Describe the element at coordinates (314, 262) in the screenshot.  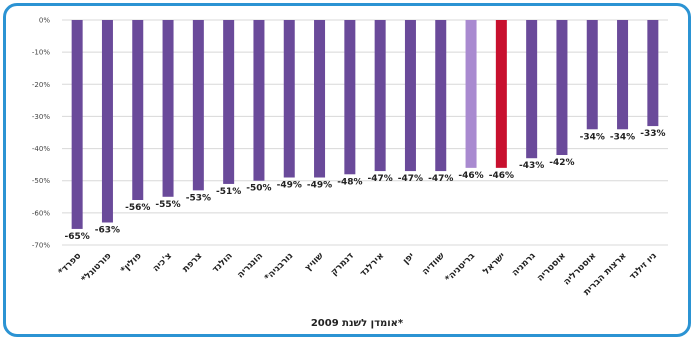
I see `category-label: שוויץ` at that location.